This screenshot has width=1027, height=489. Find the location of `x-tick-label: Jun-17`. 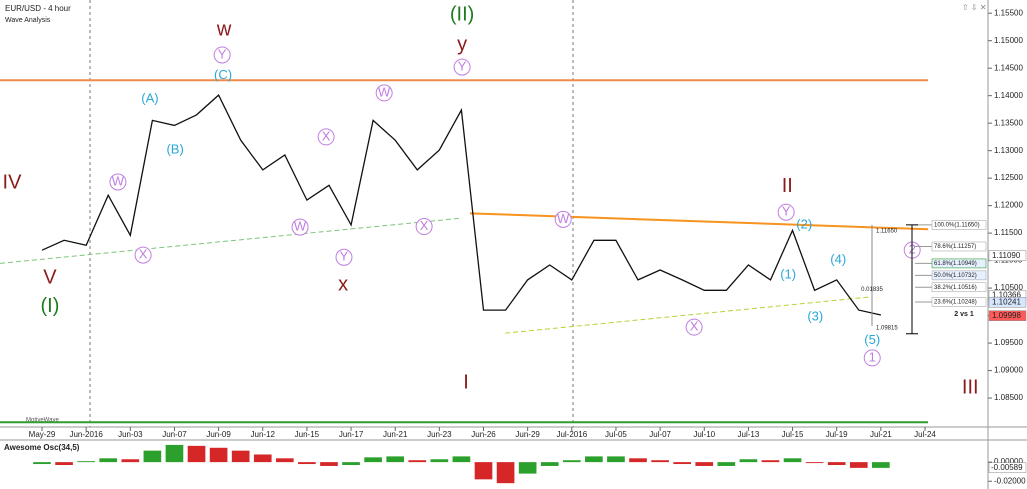

x-tick-label: Jun-17 is located at coordinates (351, 434).